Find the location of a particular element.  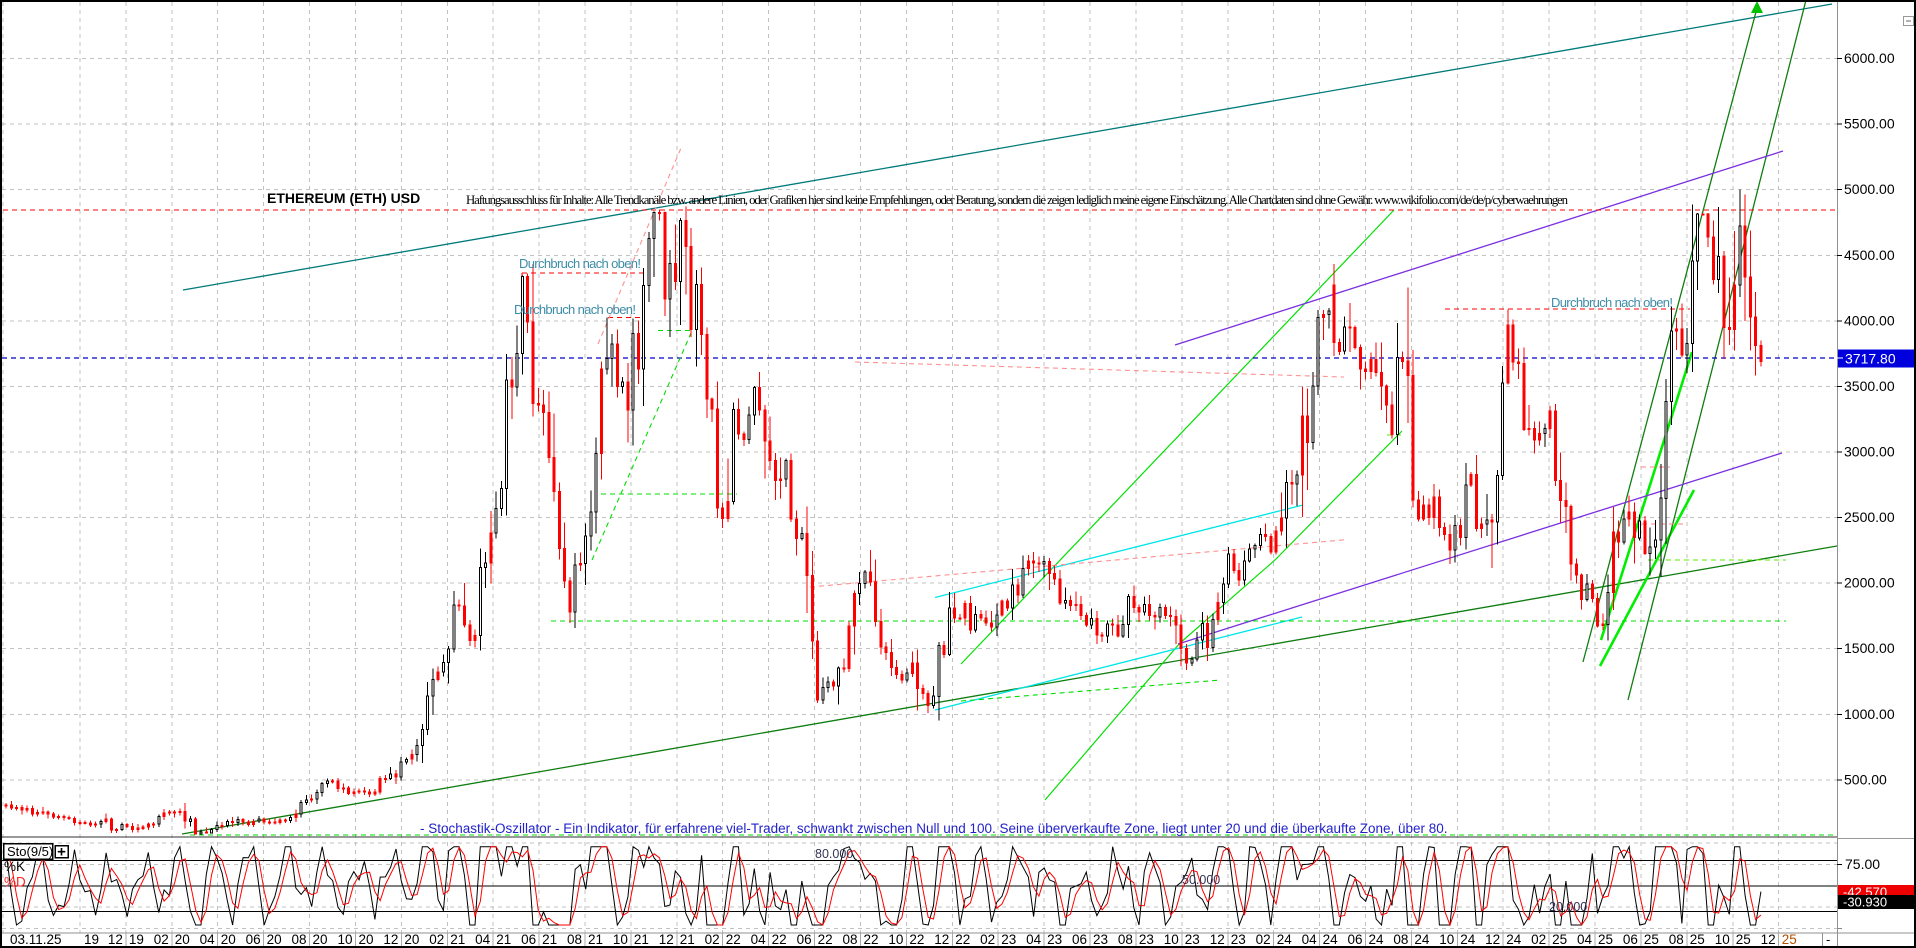

svg-text: 500.00 is located at coordinates (1865, 779).